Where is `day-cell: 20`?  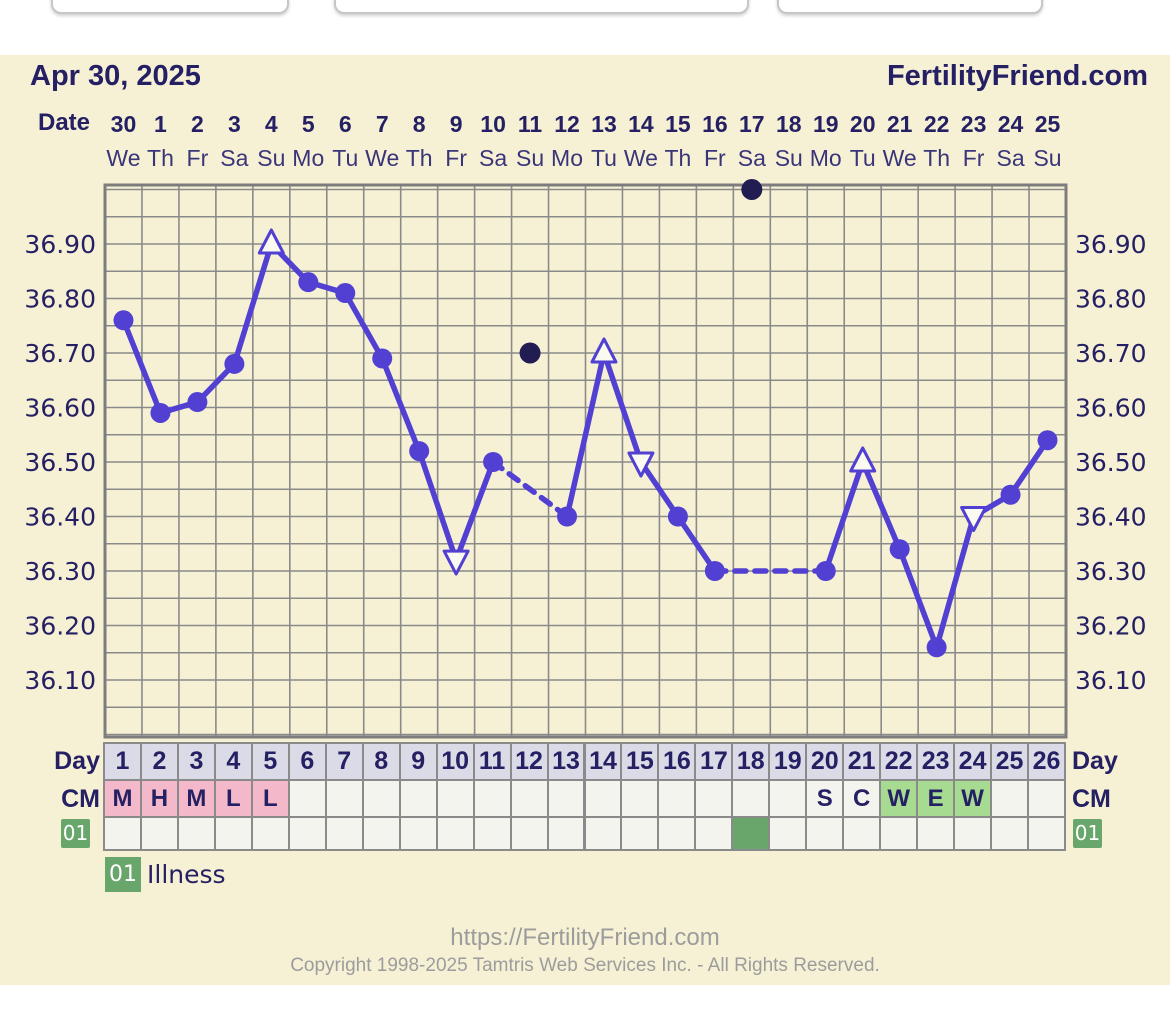 day-cell: 20 is located at coordinates (825, 761).